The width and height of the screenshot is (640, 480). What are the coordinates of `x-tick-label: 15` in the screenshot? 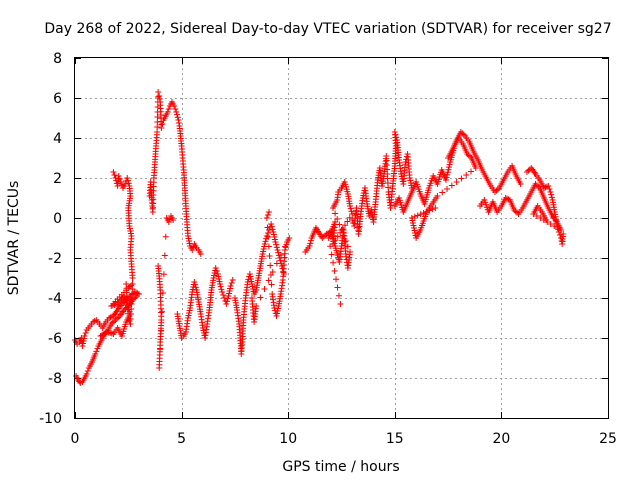 It's located at (395, 439).